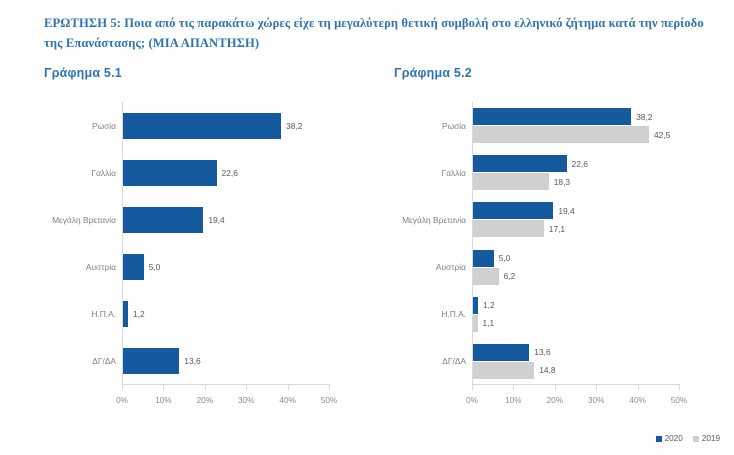  What do you see at coordinates (433, 73) in the screenshot?
I see `chart-title-5-2: Γράφημα 5.2` at bounding box center [433, 73].